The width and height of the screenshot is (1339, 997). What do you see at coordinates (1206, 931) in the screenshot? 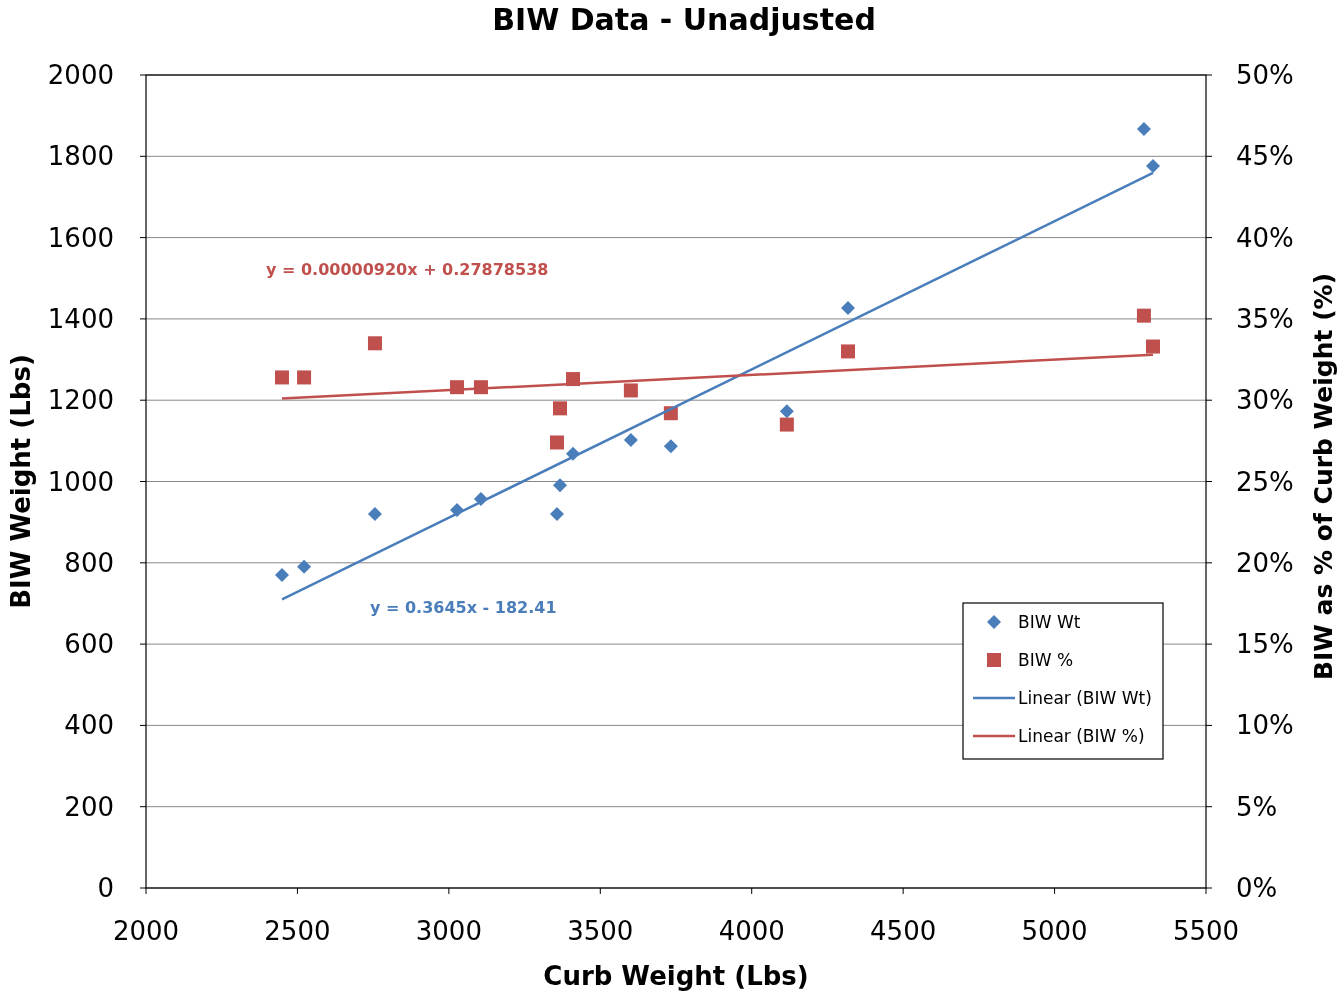
I see `x-tick-label: 5500` at bounding box center [1206, 931].